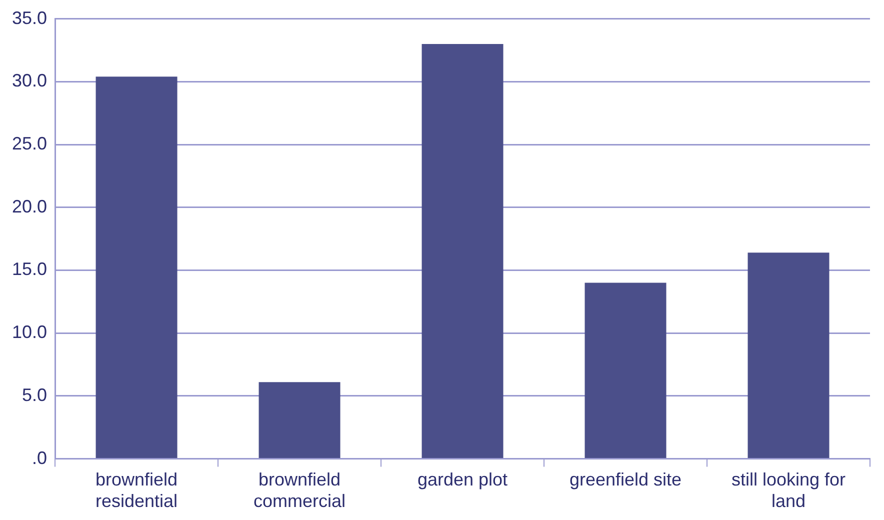 The height and width of the screenshot is (520, 884). I want to click on y-tick-label: 15.0, so click(30, 269).